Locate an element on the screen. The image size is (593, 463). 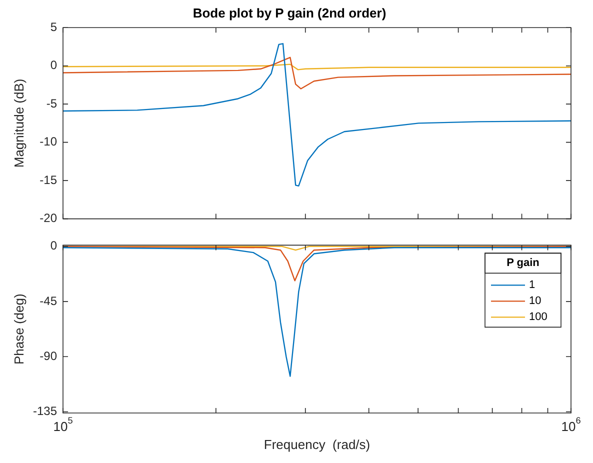
y-tick-label: -5 is located at coordinates (52, 103).